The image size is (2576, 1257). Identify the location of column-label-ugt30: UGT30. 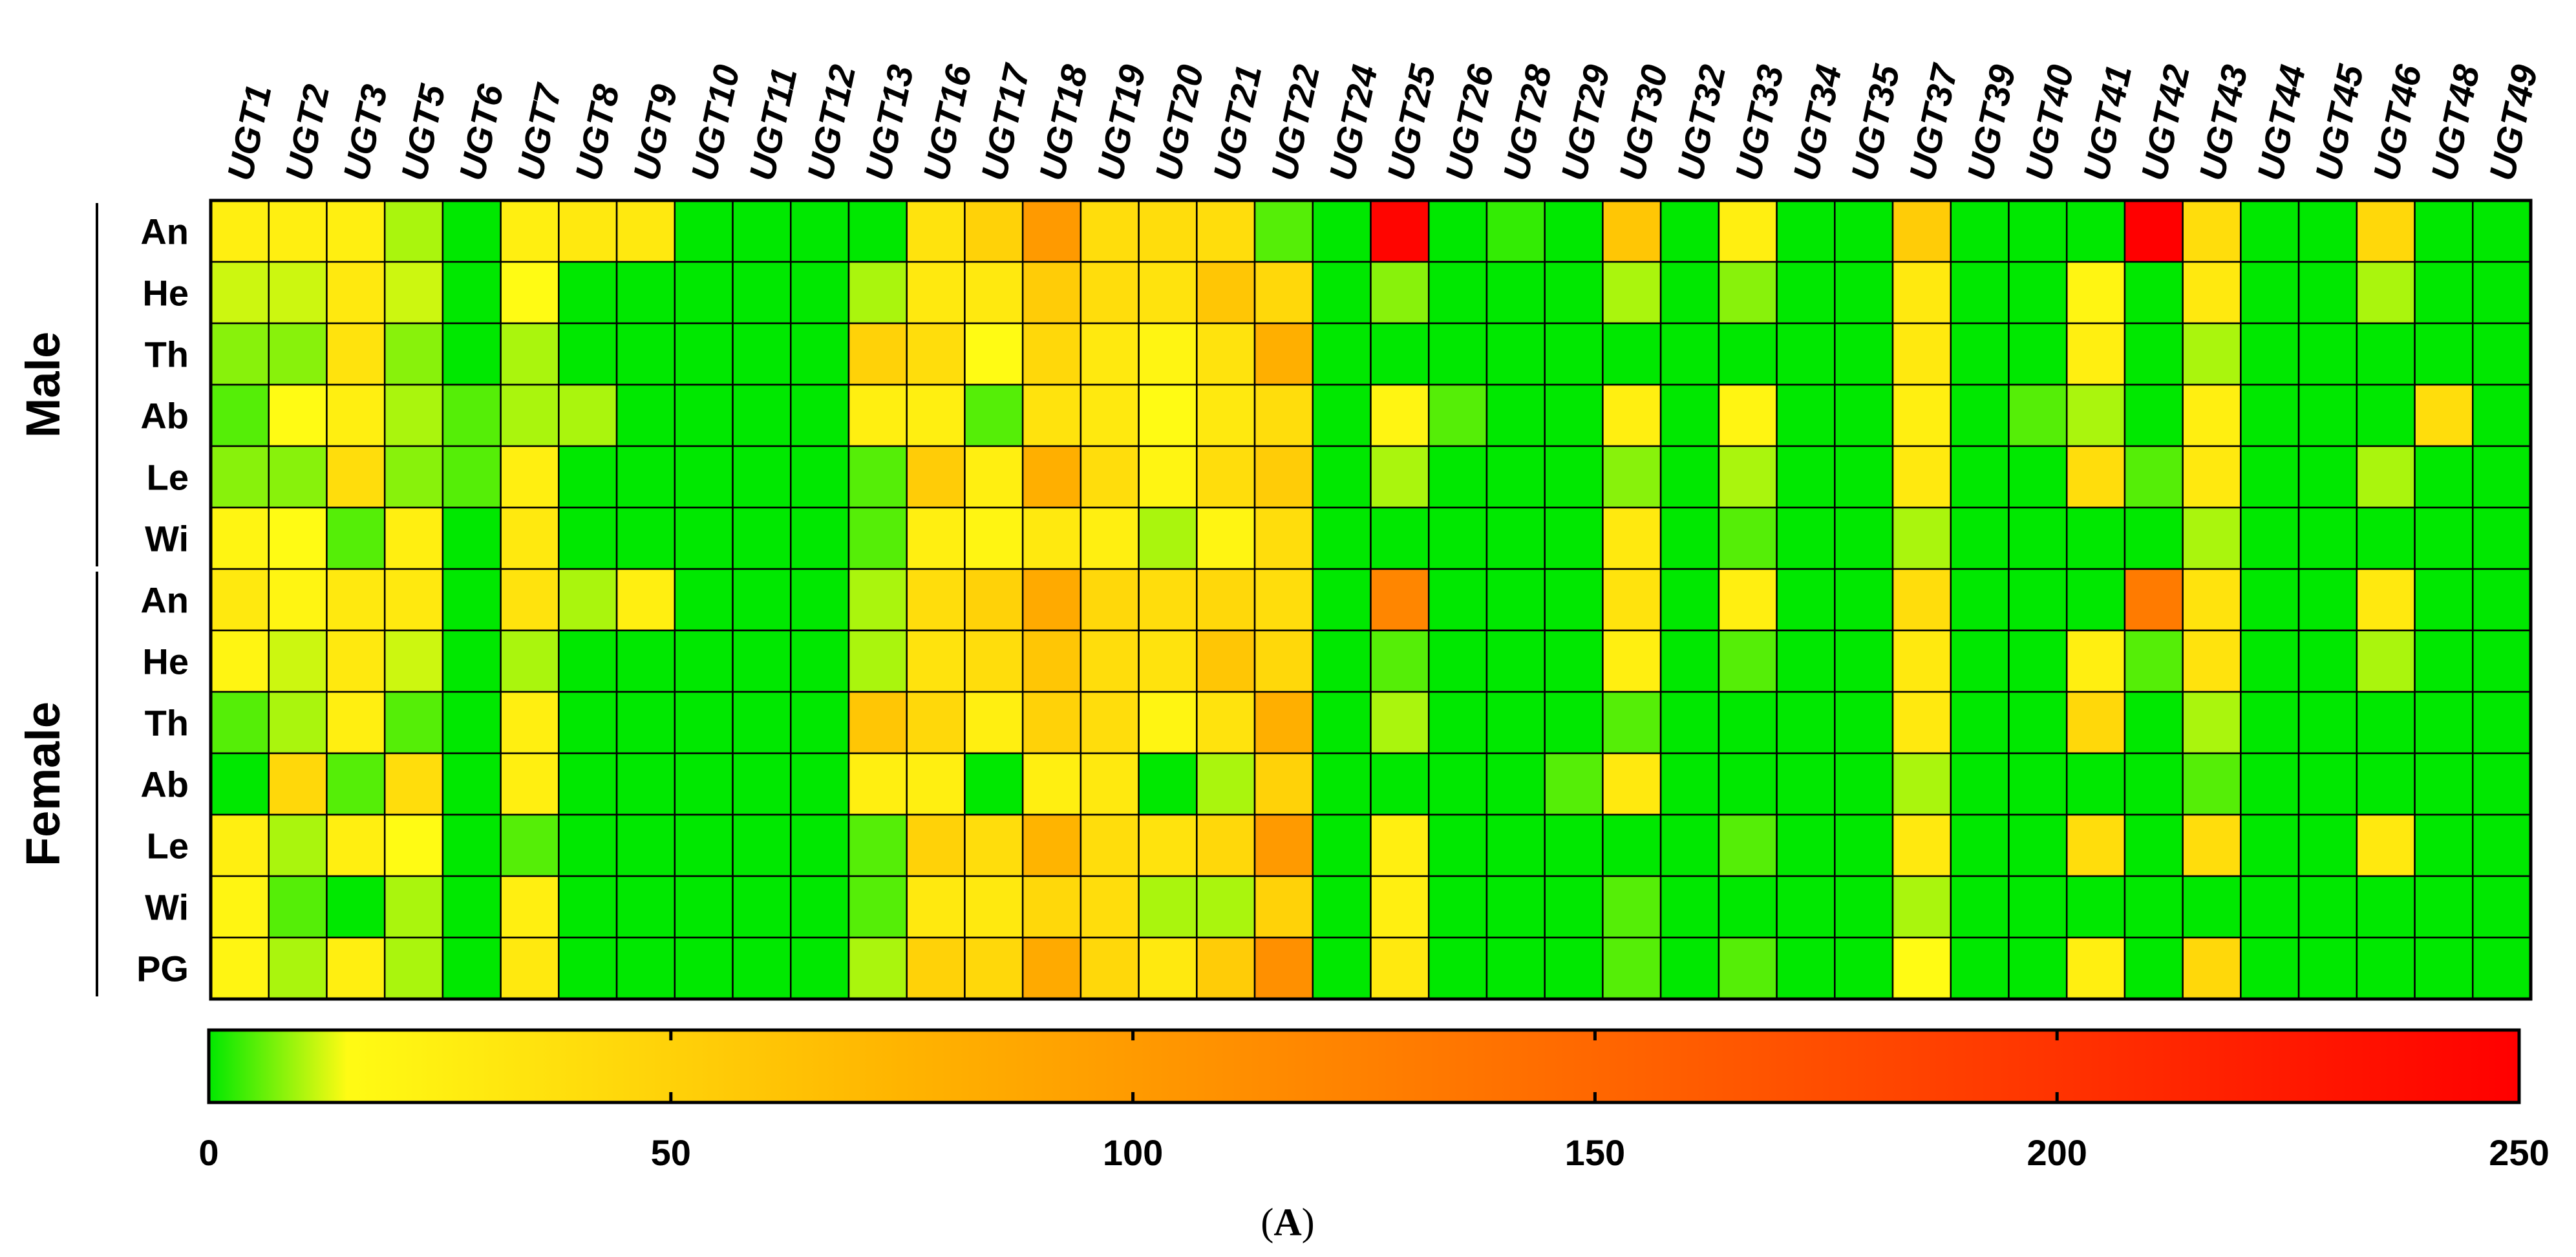
(1643, 122).